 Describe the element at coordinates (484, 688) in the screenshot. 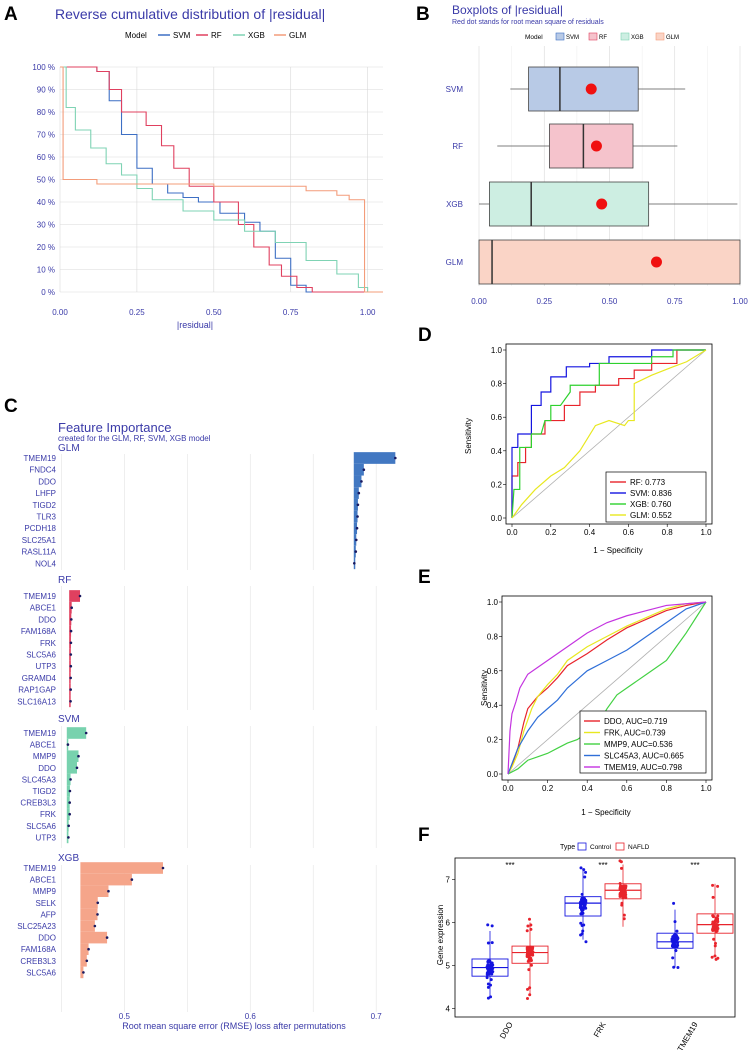

I see `panel-e-ylabel: Sensitivity` at that location.